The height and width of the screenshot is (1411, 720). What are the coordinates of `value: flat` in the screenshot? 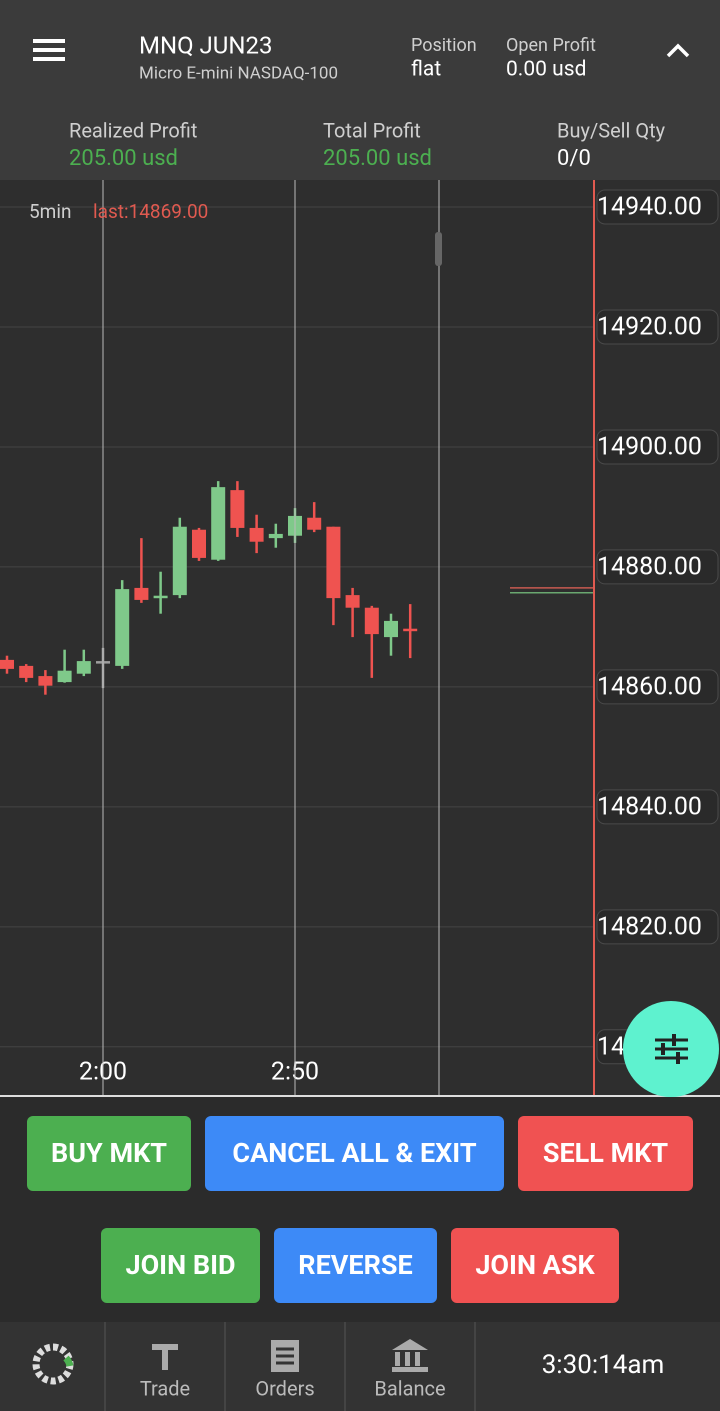 It's located at (426, 70).